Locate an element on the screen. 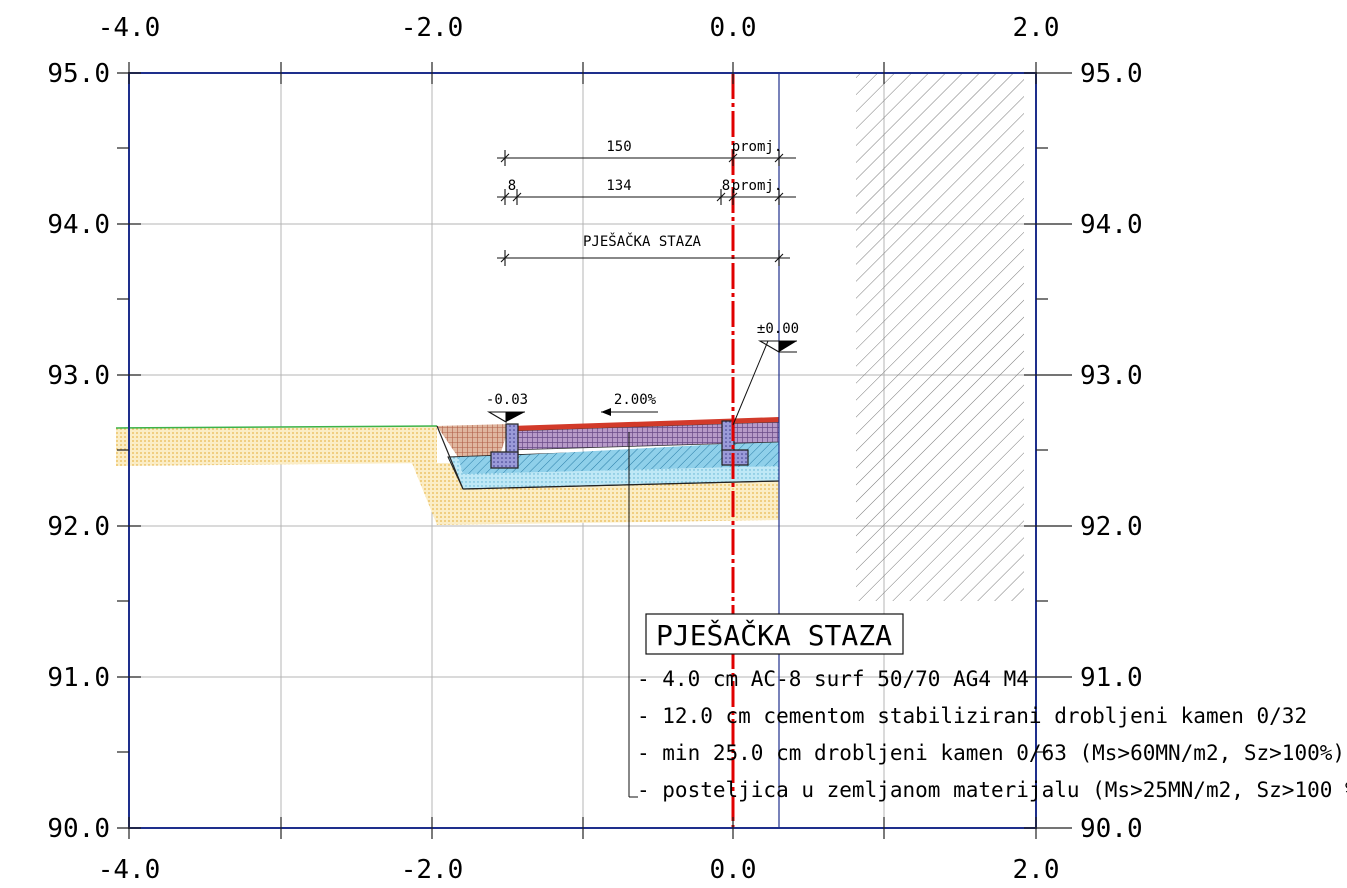 The width and height of the screenshot is (1347, 888). y-tick-left-label: 91.0 is located at coordinates (78, 678).